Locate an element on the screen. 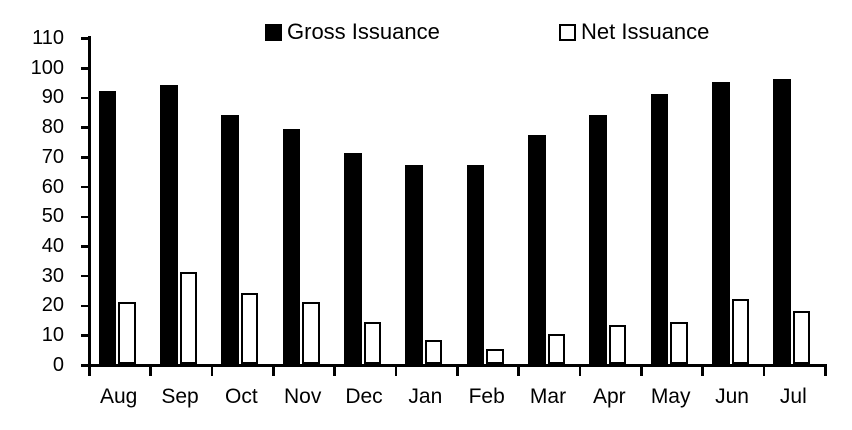 The width and height of the screenshot is (852, 430). x-category-label: Oct is located at coordinates (241, 396).